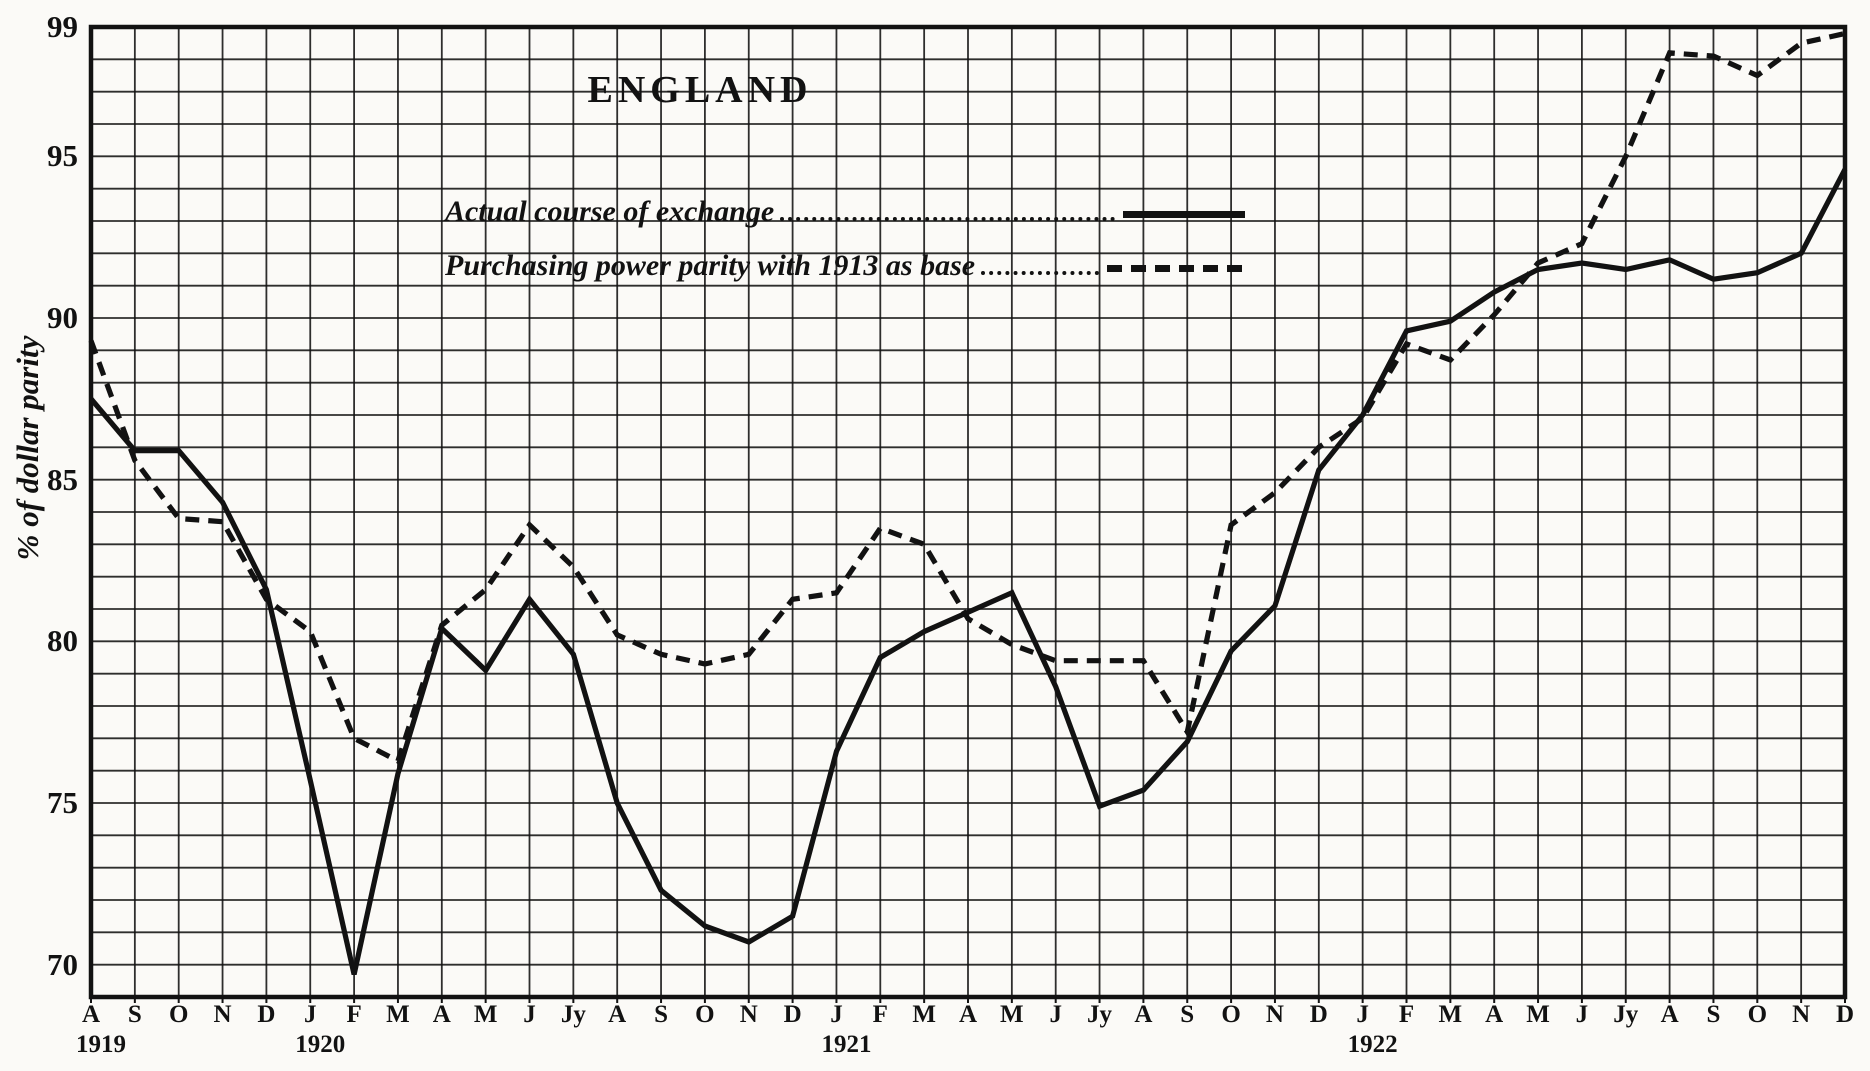 The image size is (1870, 1071). What do you see at coordinates (1372, 1044) in the screenshot?
I see `x-axis-year-label: 1922` at bounding box center [1372, 1044].